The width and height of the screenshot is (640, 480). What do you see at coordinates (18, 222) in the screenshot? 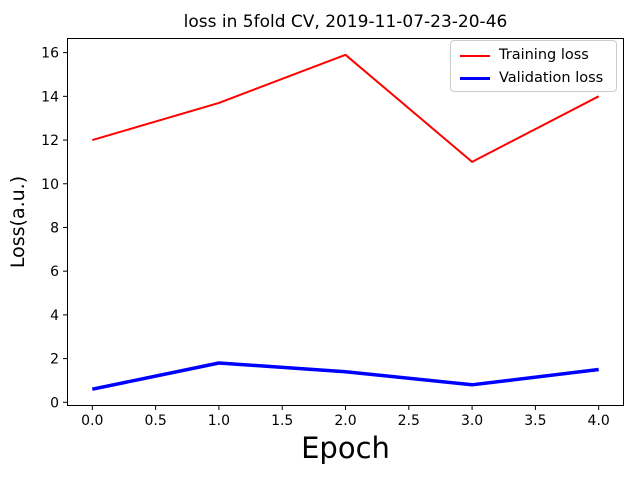
I see `y-axis-label: Loss(a.u.)` at bounding box center [18, 222].